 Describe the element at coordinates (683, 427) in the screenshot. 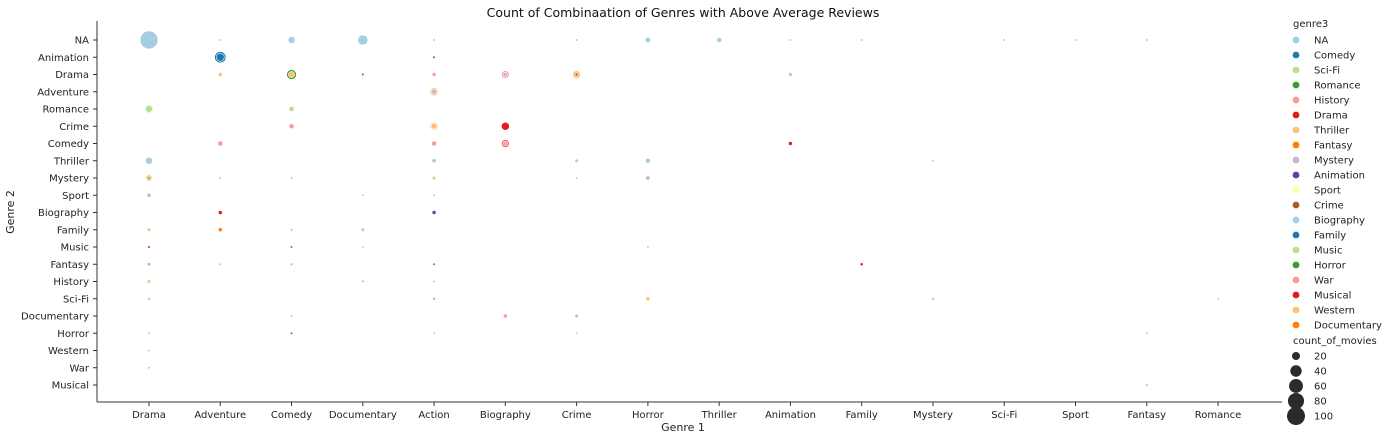

I see `x-axis-title: Genre 1` at that location.